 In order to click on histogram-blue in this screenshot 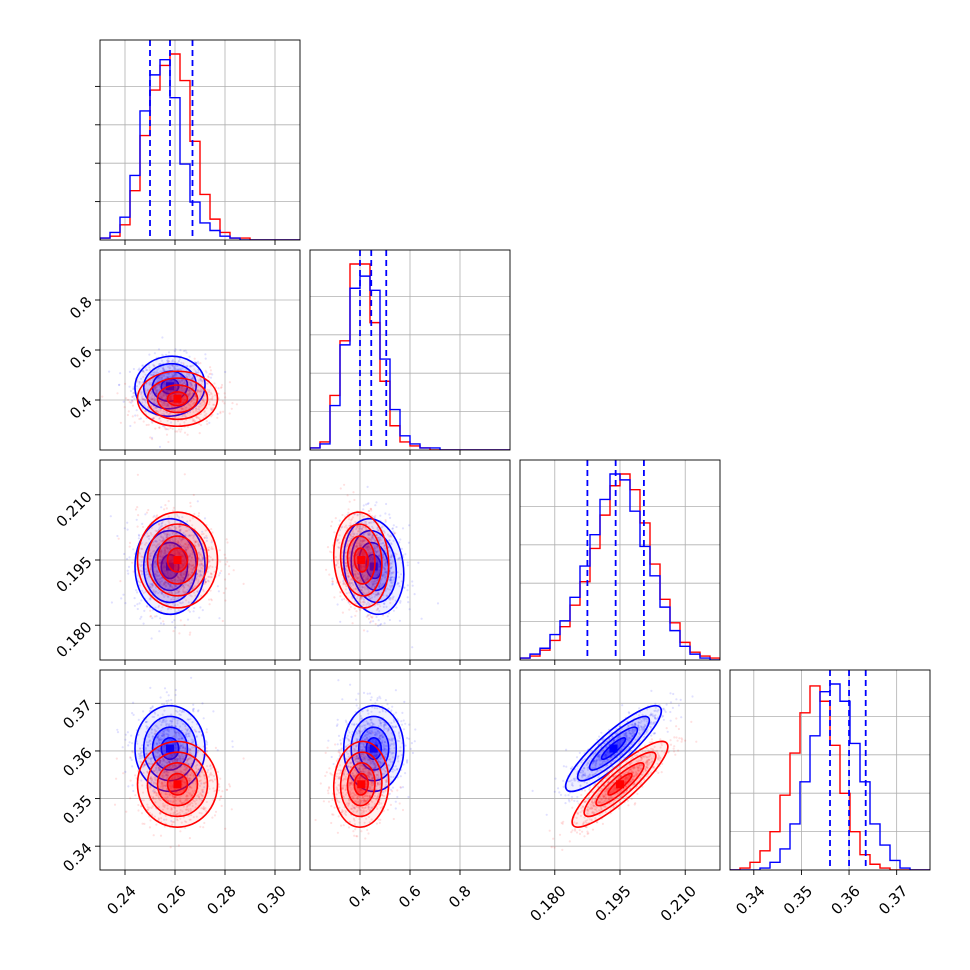, I will do `click(620, 566)`.